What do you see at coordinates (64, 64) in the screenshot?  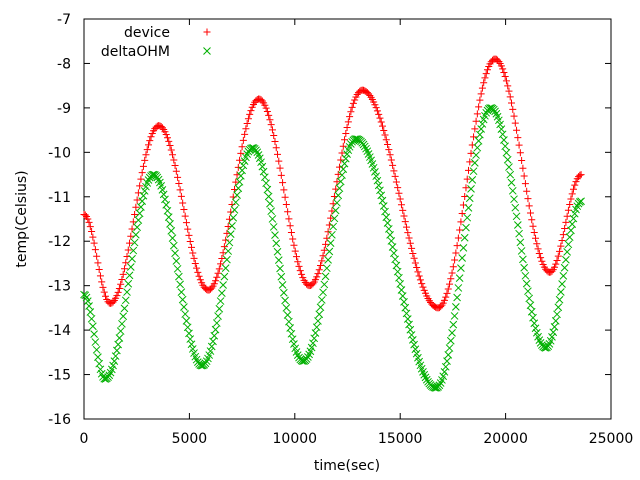 I see `y-tick-label: -8` at bounding box center [64, 64].